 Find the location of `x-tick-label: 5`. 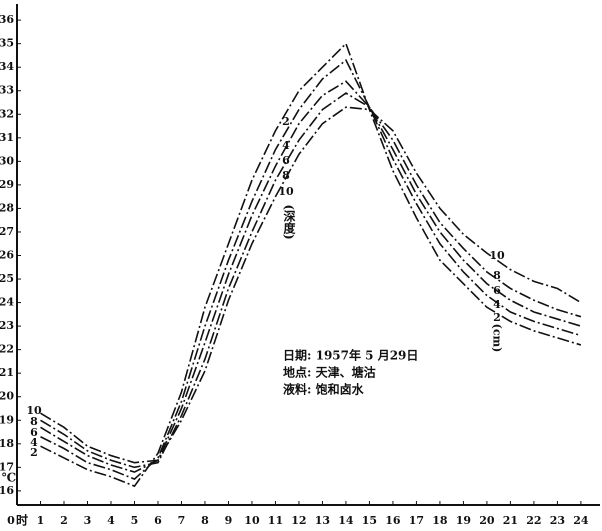

x-tick-label: 5 is located at coordinates (135, 520).